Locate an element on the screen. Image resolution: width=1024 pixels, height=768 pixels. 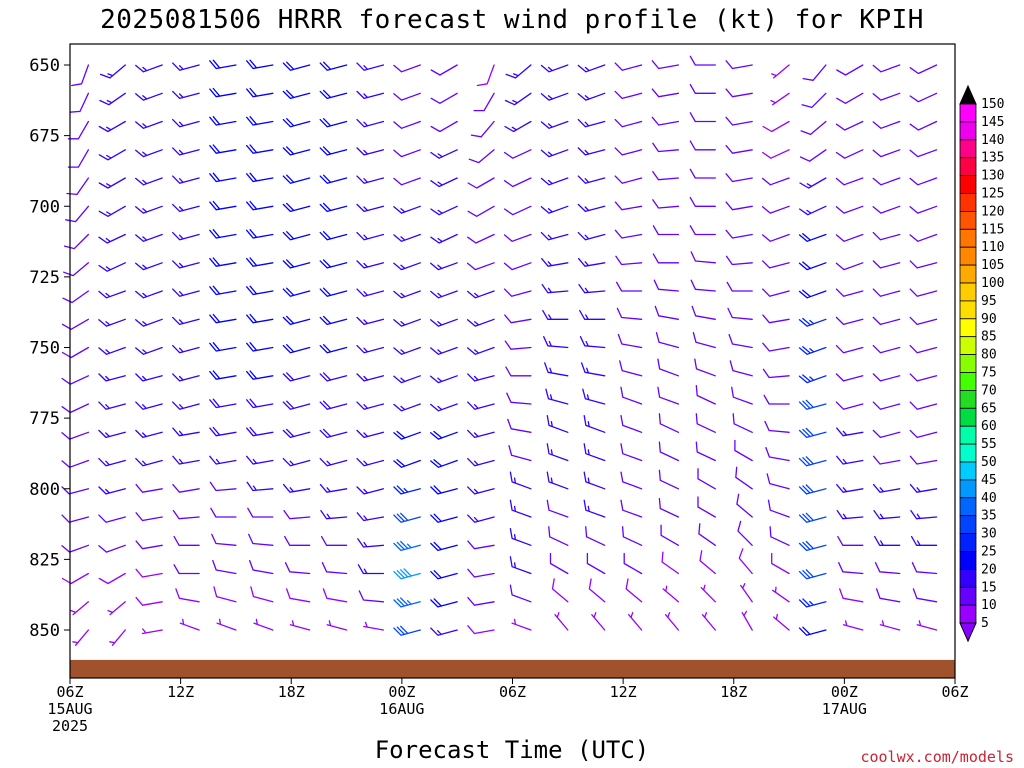
credit-link: coolwx.com/models is located at coordinates (937, 757).